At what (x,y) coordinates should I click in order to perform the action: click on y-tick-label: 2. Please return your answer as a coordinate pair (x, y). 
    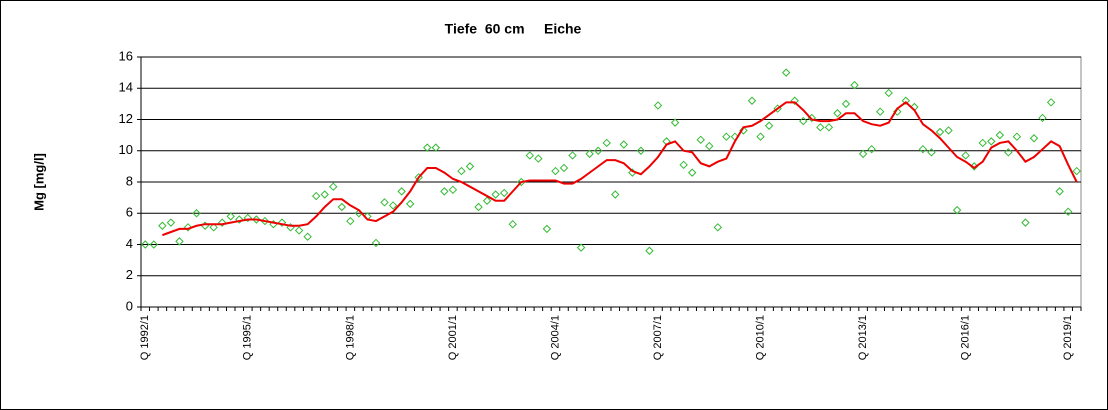
    Looking at the image, I should click on (129, 274).